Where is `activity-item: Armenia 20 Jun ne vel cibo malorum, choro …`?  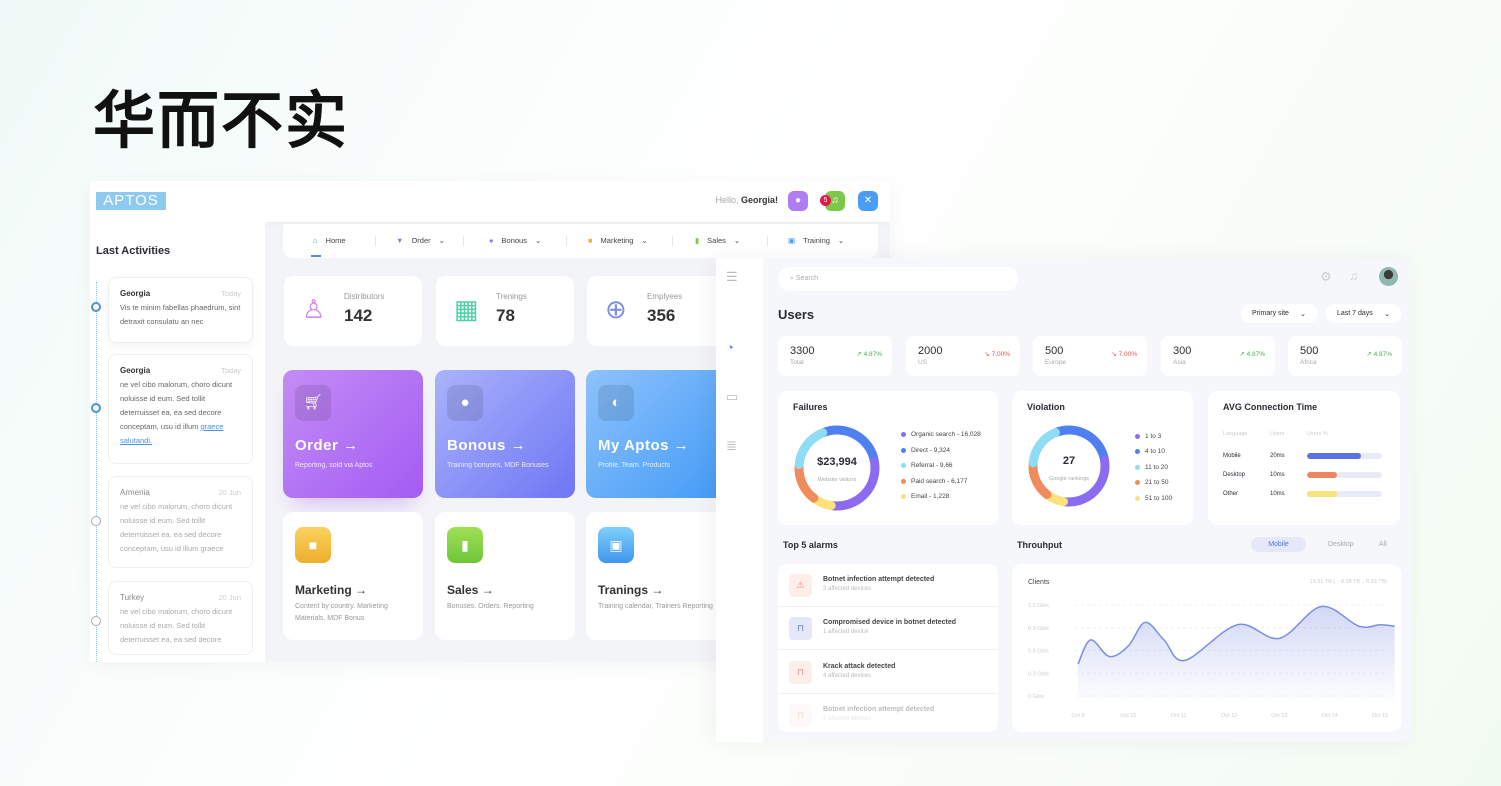
activity-item: Armenia 20 Jun ne vel cibo malorum, choro … is located at coordinates (180, 522).